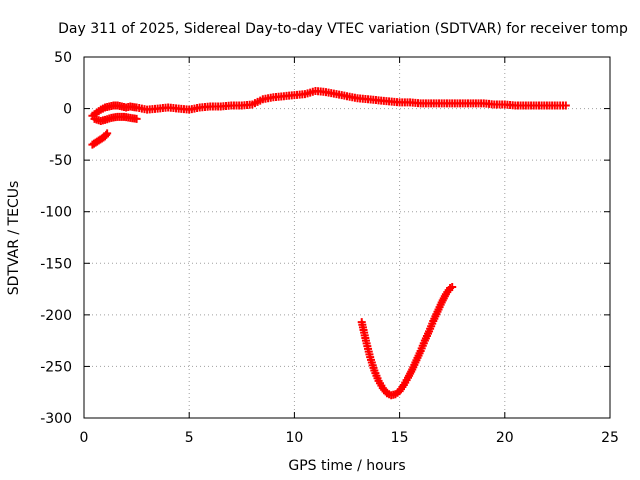 This screenshot has height=480, width=640. Describe the element at coordinates (56, 367) in the screenshot. I see `y-tick-label: -250` at that location.